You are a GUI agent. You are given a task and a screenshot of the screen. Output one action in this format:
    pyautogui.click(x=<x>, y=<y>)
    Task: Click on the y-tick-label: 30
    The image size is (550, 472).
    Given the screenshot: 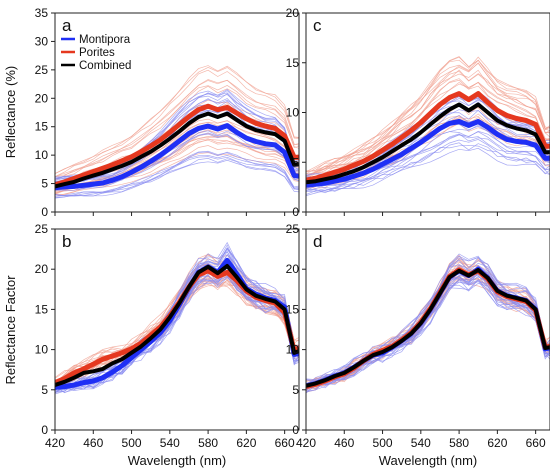 What is the action you would take?
    pyautogui.click(x=42, y=41)
    